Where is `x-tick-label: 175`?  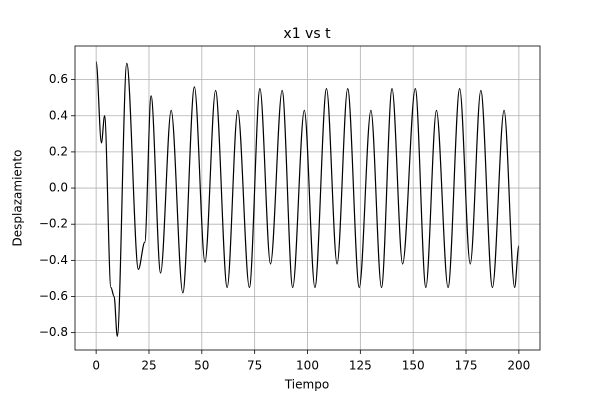 x-tick-label: 175 is located at coordinates (466, 366).